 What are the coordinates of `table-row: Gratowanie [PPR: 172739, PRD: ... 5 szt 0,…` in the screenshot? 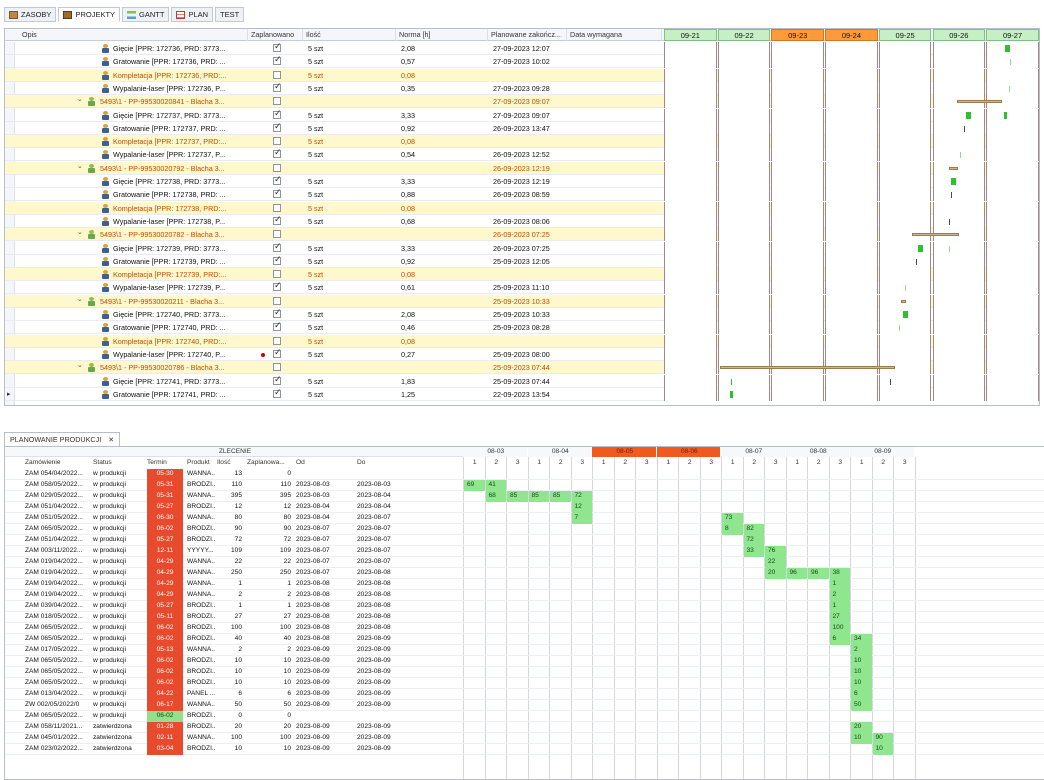 It's located at (522, 261).